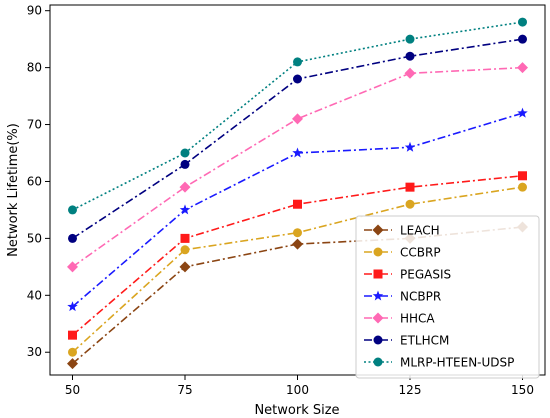  Describe the element at coordinates (420, 253) in the screenshot. I see `legend-label: CCBRP` at that location.